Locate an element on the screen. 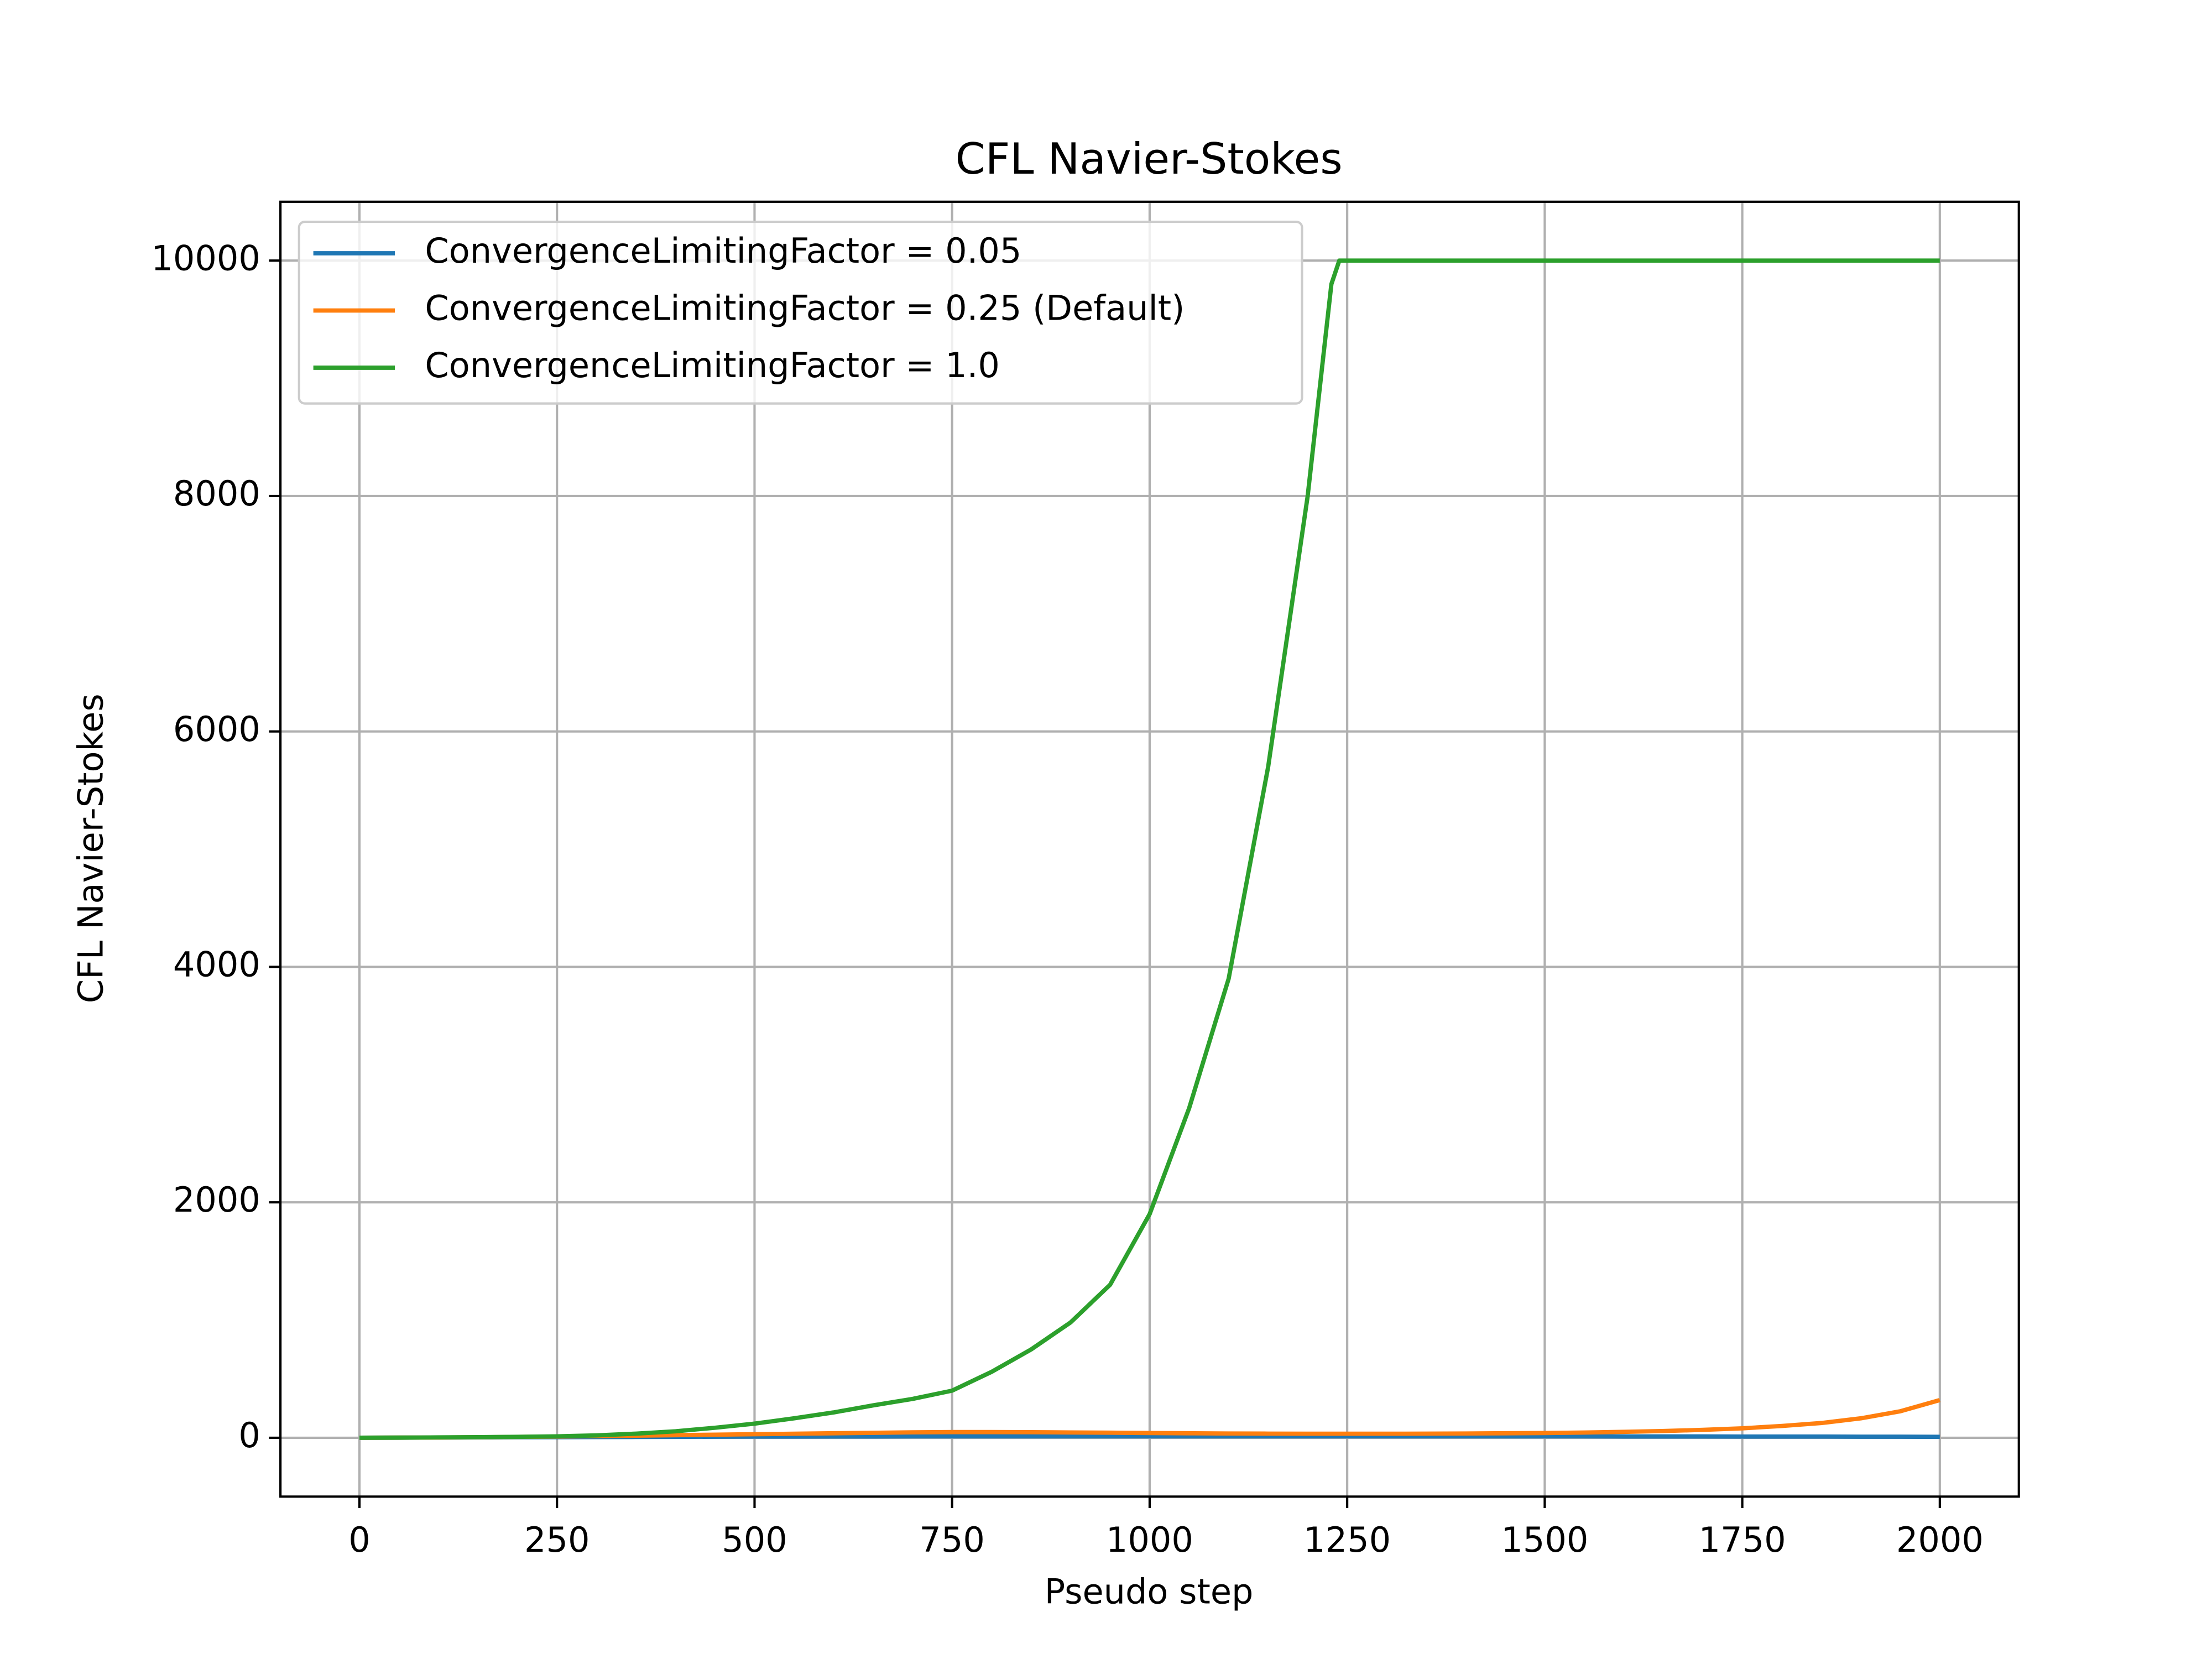 The width and height of the screenshot is (2212, 1659). x-tick-label: 1500 is located at coordinates (1545, 1540).